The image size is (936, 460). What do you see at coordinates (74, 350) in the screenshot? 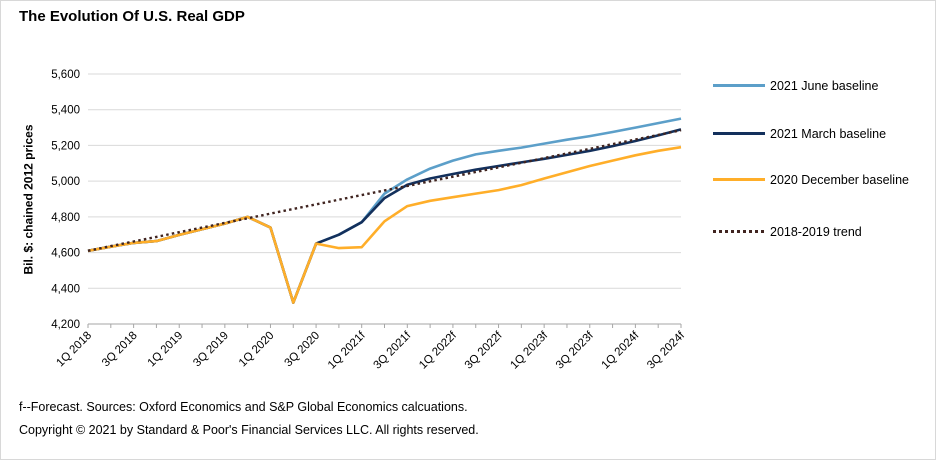
I see `x-tick-label: 1Q 2018` at bounding box center [74, 350].